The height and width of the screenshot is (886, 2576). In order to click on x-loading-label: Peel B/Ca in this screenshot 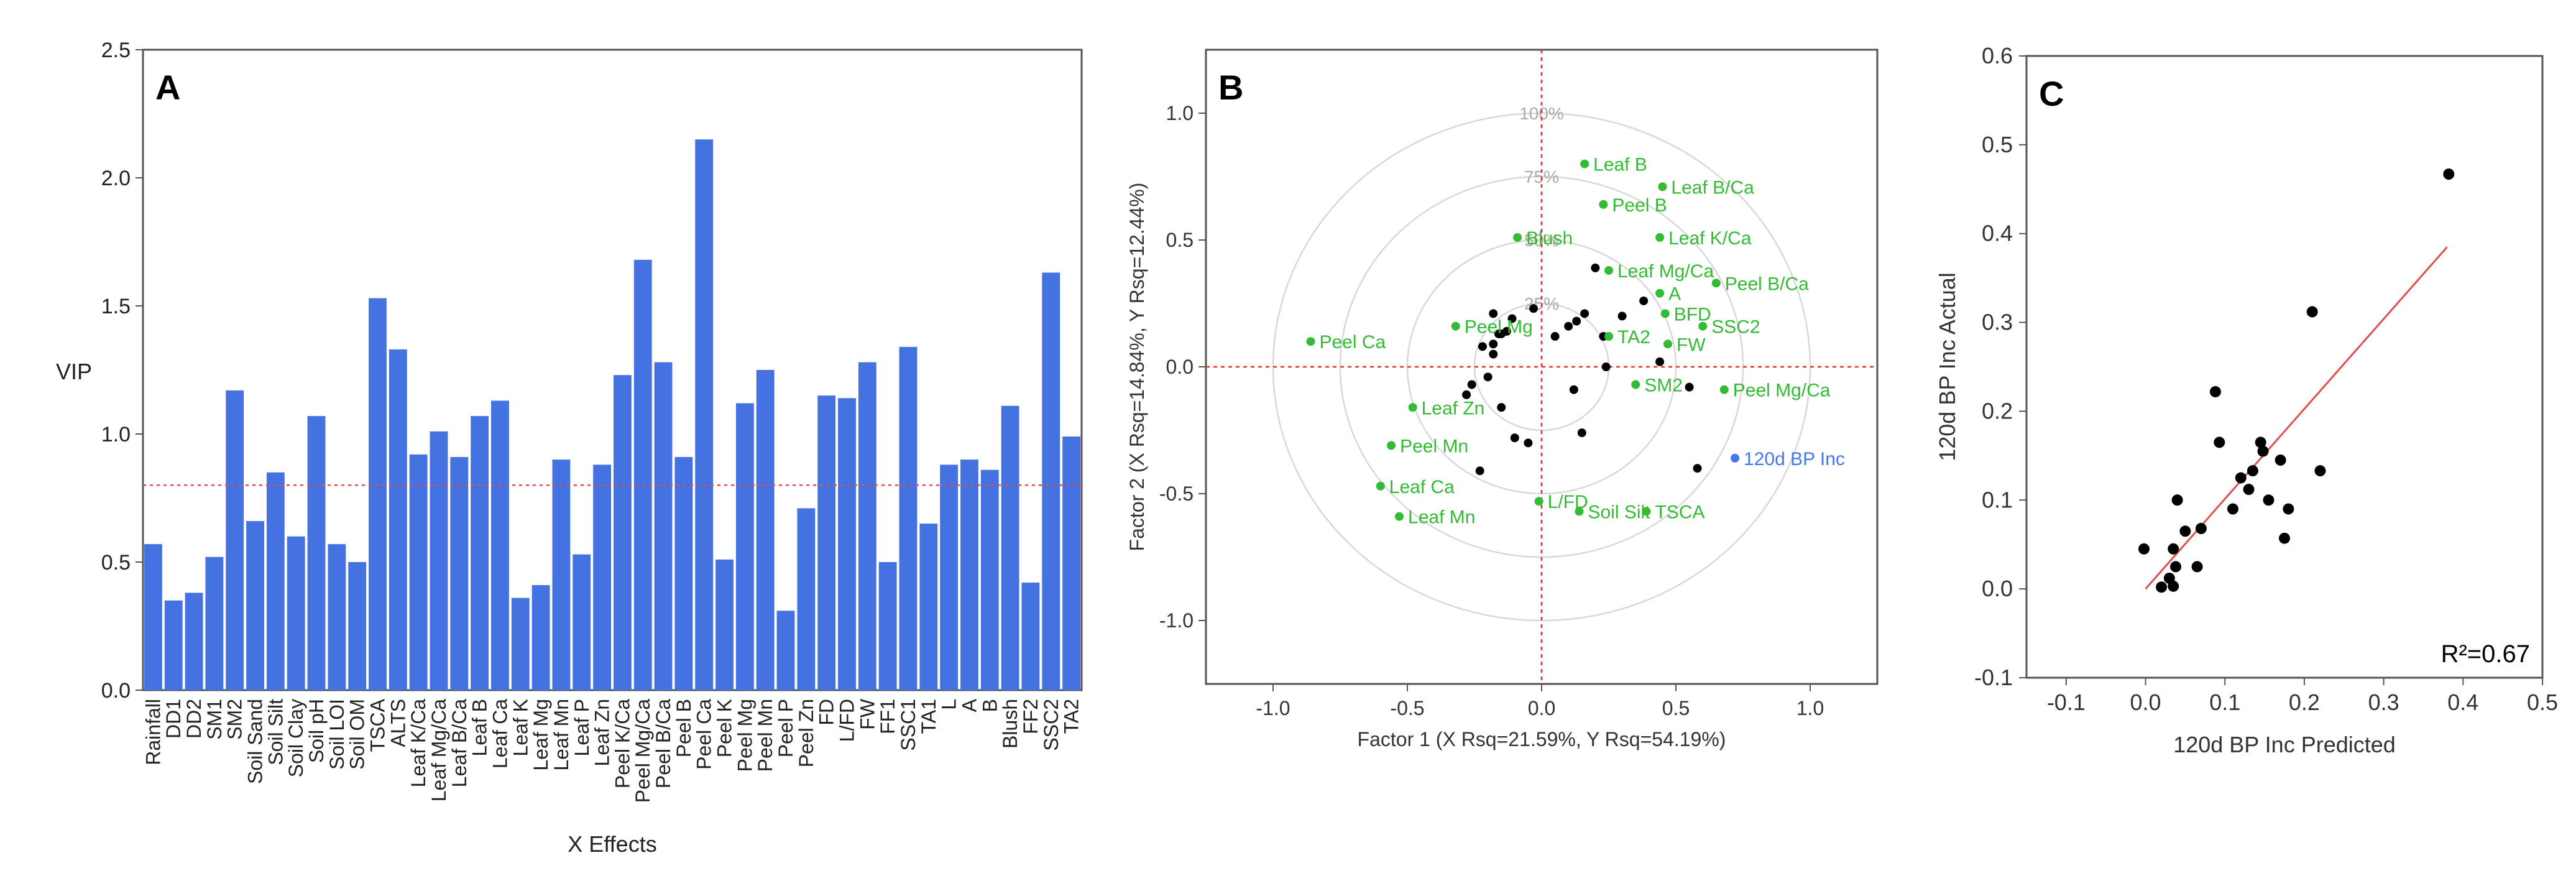, I will do `click(1767, 284)`.